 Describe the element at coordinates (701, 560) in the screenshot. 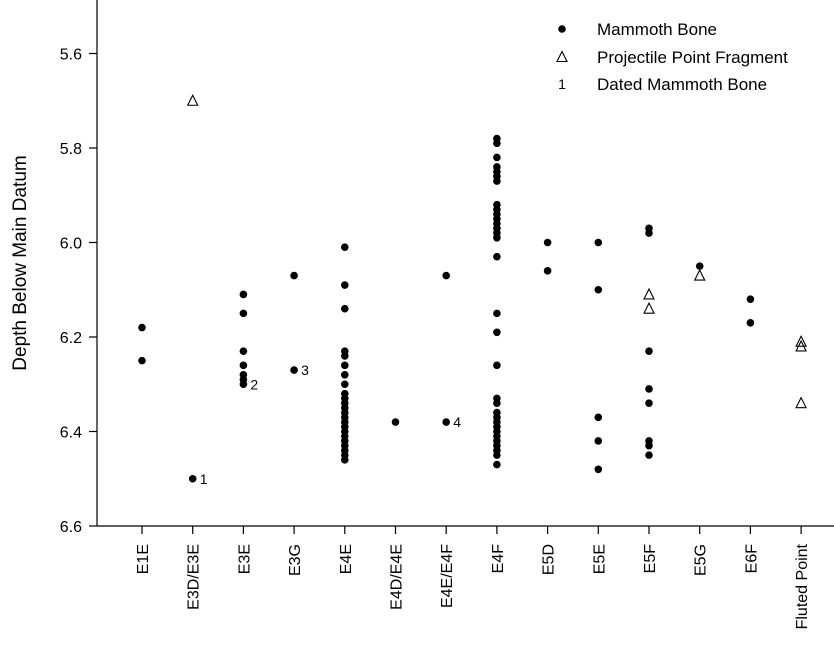

I see `x-tick-label: E5G` at that location.